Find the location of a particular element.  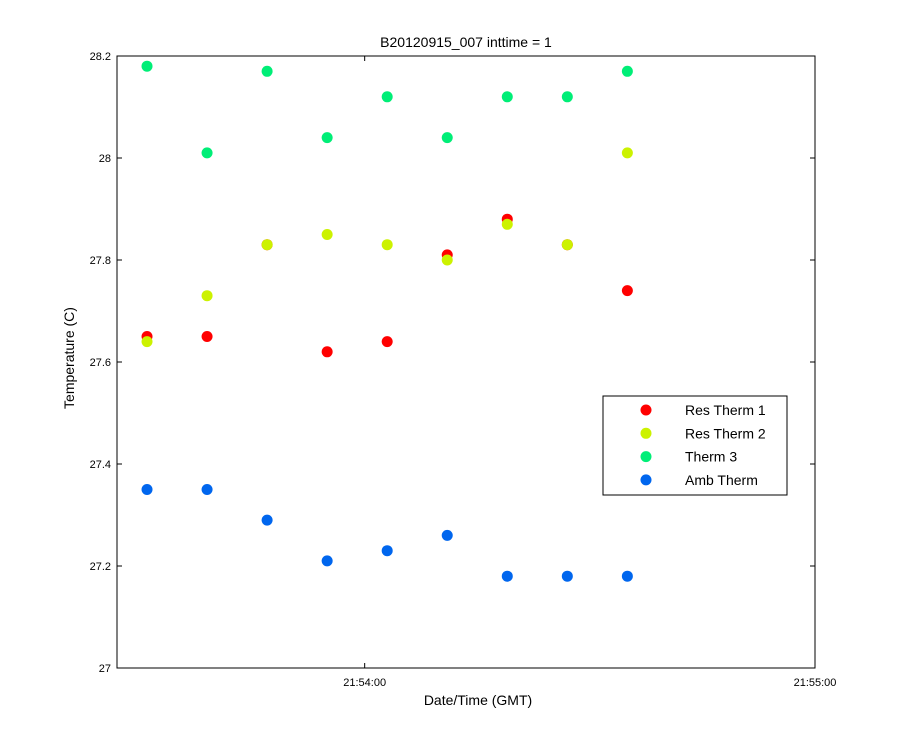

y-tick-label: 27.6 is located at coordinates (100, 363).